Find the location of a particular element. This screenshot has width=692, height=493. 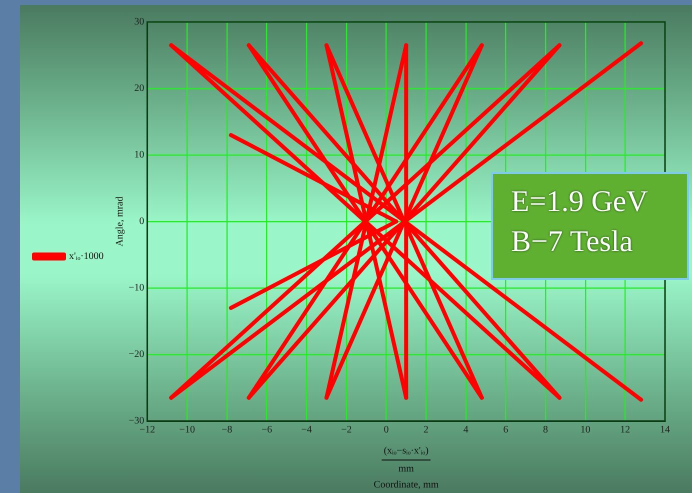

x-tick-label: −2 is located at coordinates (346, 430).